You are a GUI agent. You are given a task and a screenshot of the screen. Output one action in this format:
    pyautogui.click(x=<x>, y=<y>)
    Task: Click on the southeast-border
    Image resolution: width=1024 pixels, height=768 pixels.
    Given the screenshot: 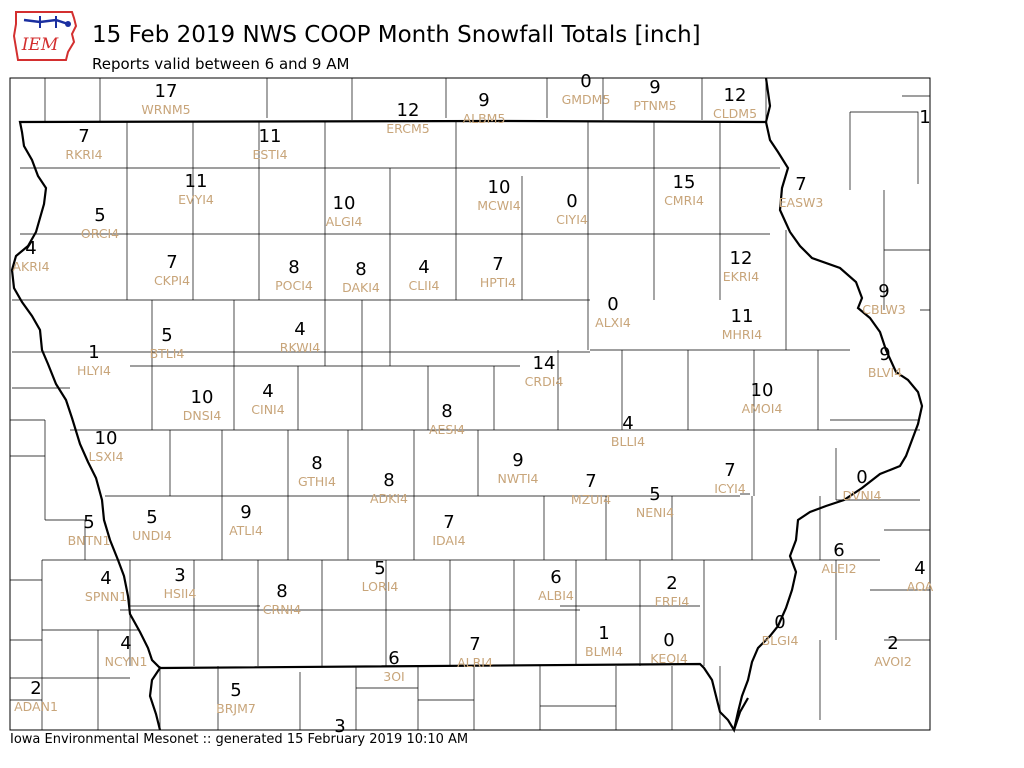 What is the action you would take?
    pyautogui.click(x=740, y=714)
    